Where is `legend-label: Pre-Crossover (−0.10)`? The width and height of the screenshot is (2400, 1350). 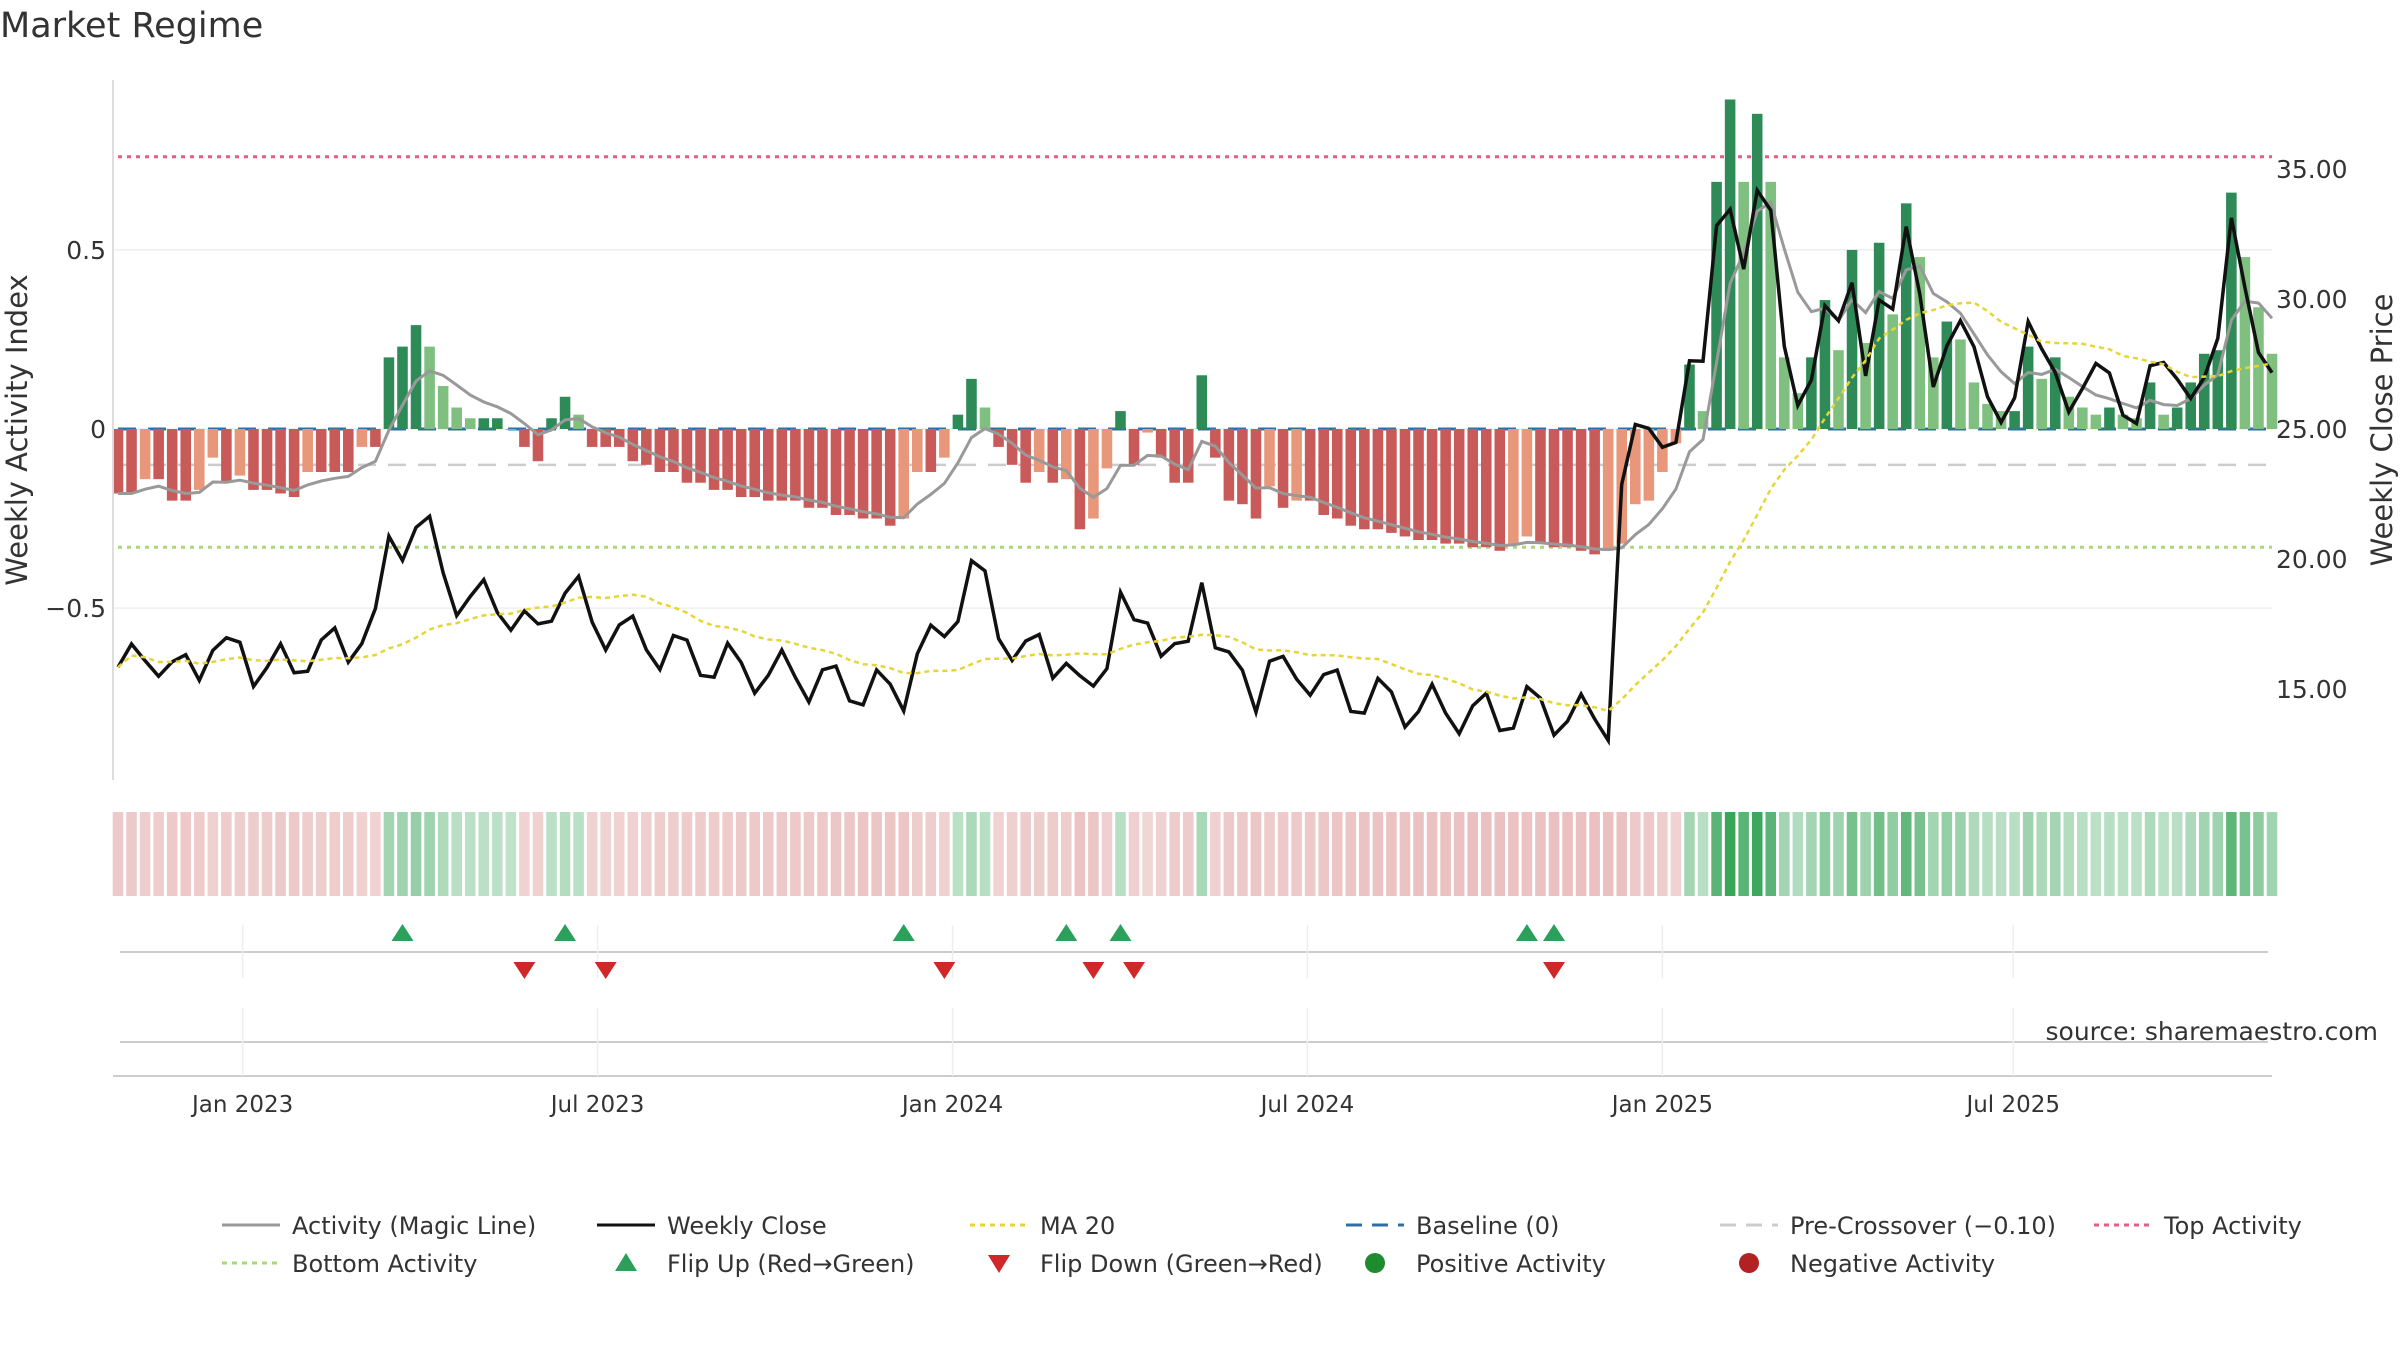
legend-label: Pre-Crossover (−0.10) is located at coordinates (1923, 1226).